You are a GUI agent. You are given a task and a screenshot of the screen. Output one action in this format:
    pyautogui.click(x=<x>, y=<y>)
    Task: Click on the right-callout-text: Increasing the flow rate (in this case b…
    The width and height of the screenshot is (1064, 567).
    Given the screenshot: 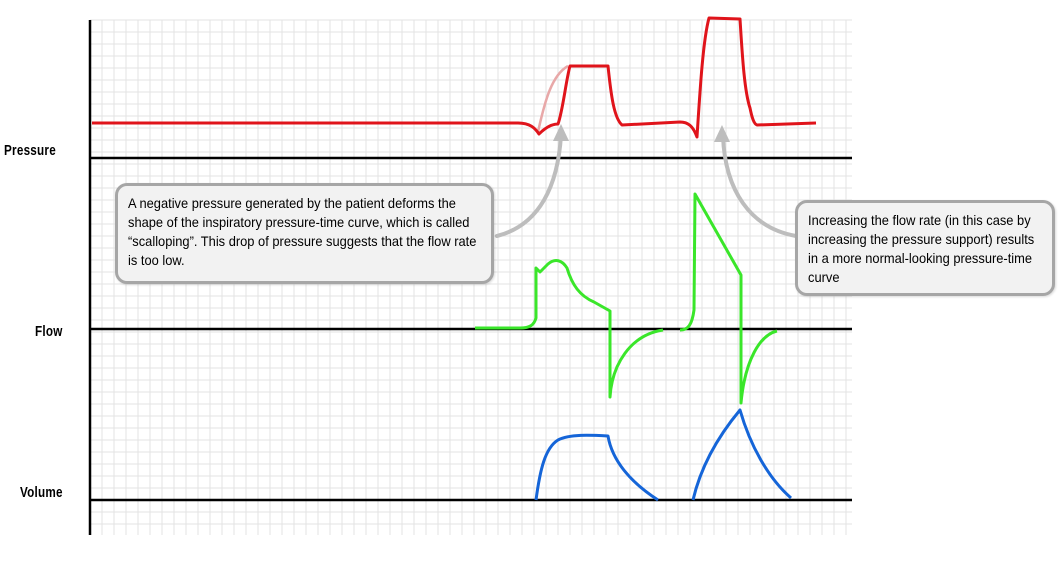 What is the action you would take?
    pyautogui.click(x=921, y=248)
    